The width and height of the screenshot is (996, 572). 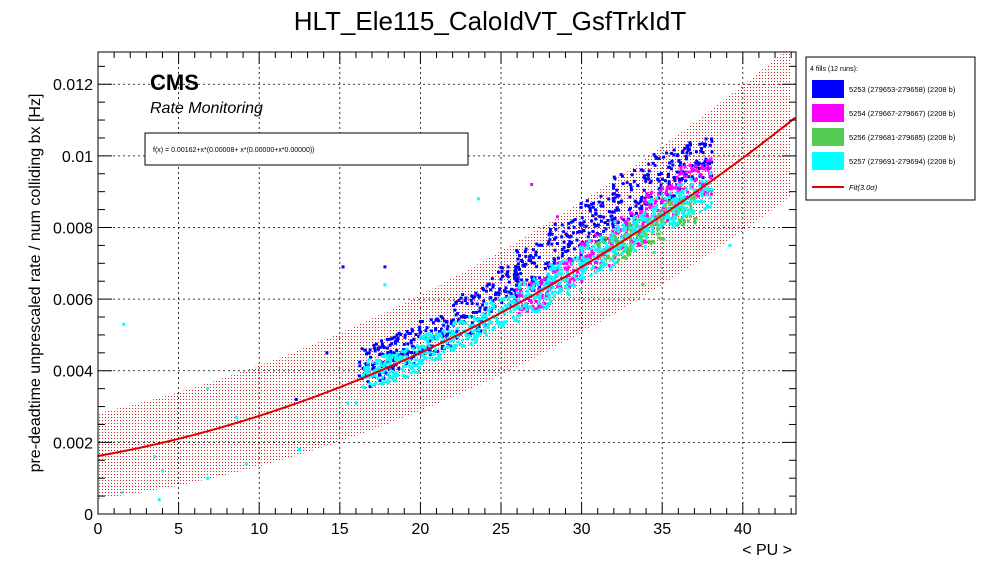 What do you see at coordinates (98, 529) in the screenshot?
I see `x-tick-label: 0` at bounding box center [98, 529].